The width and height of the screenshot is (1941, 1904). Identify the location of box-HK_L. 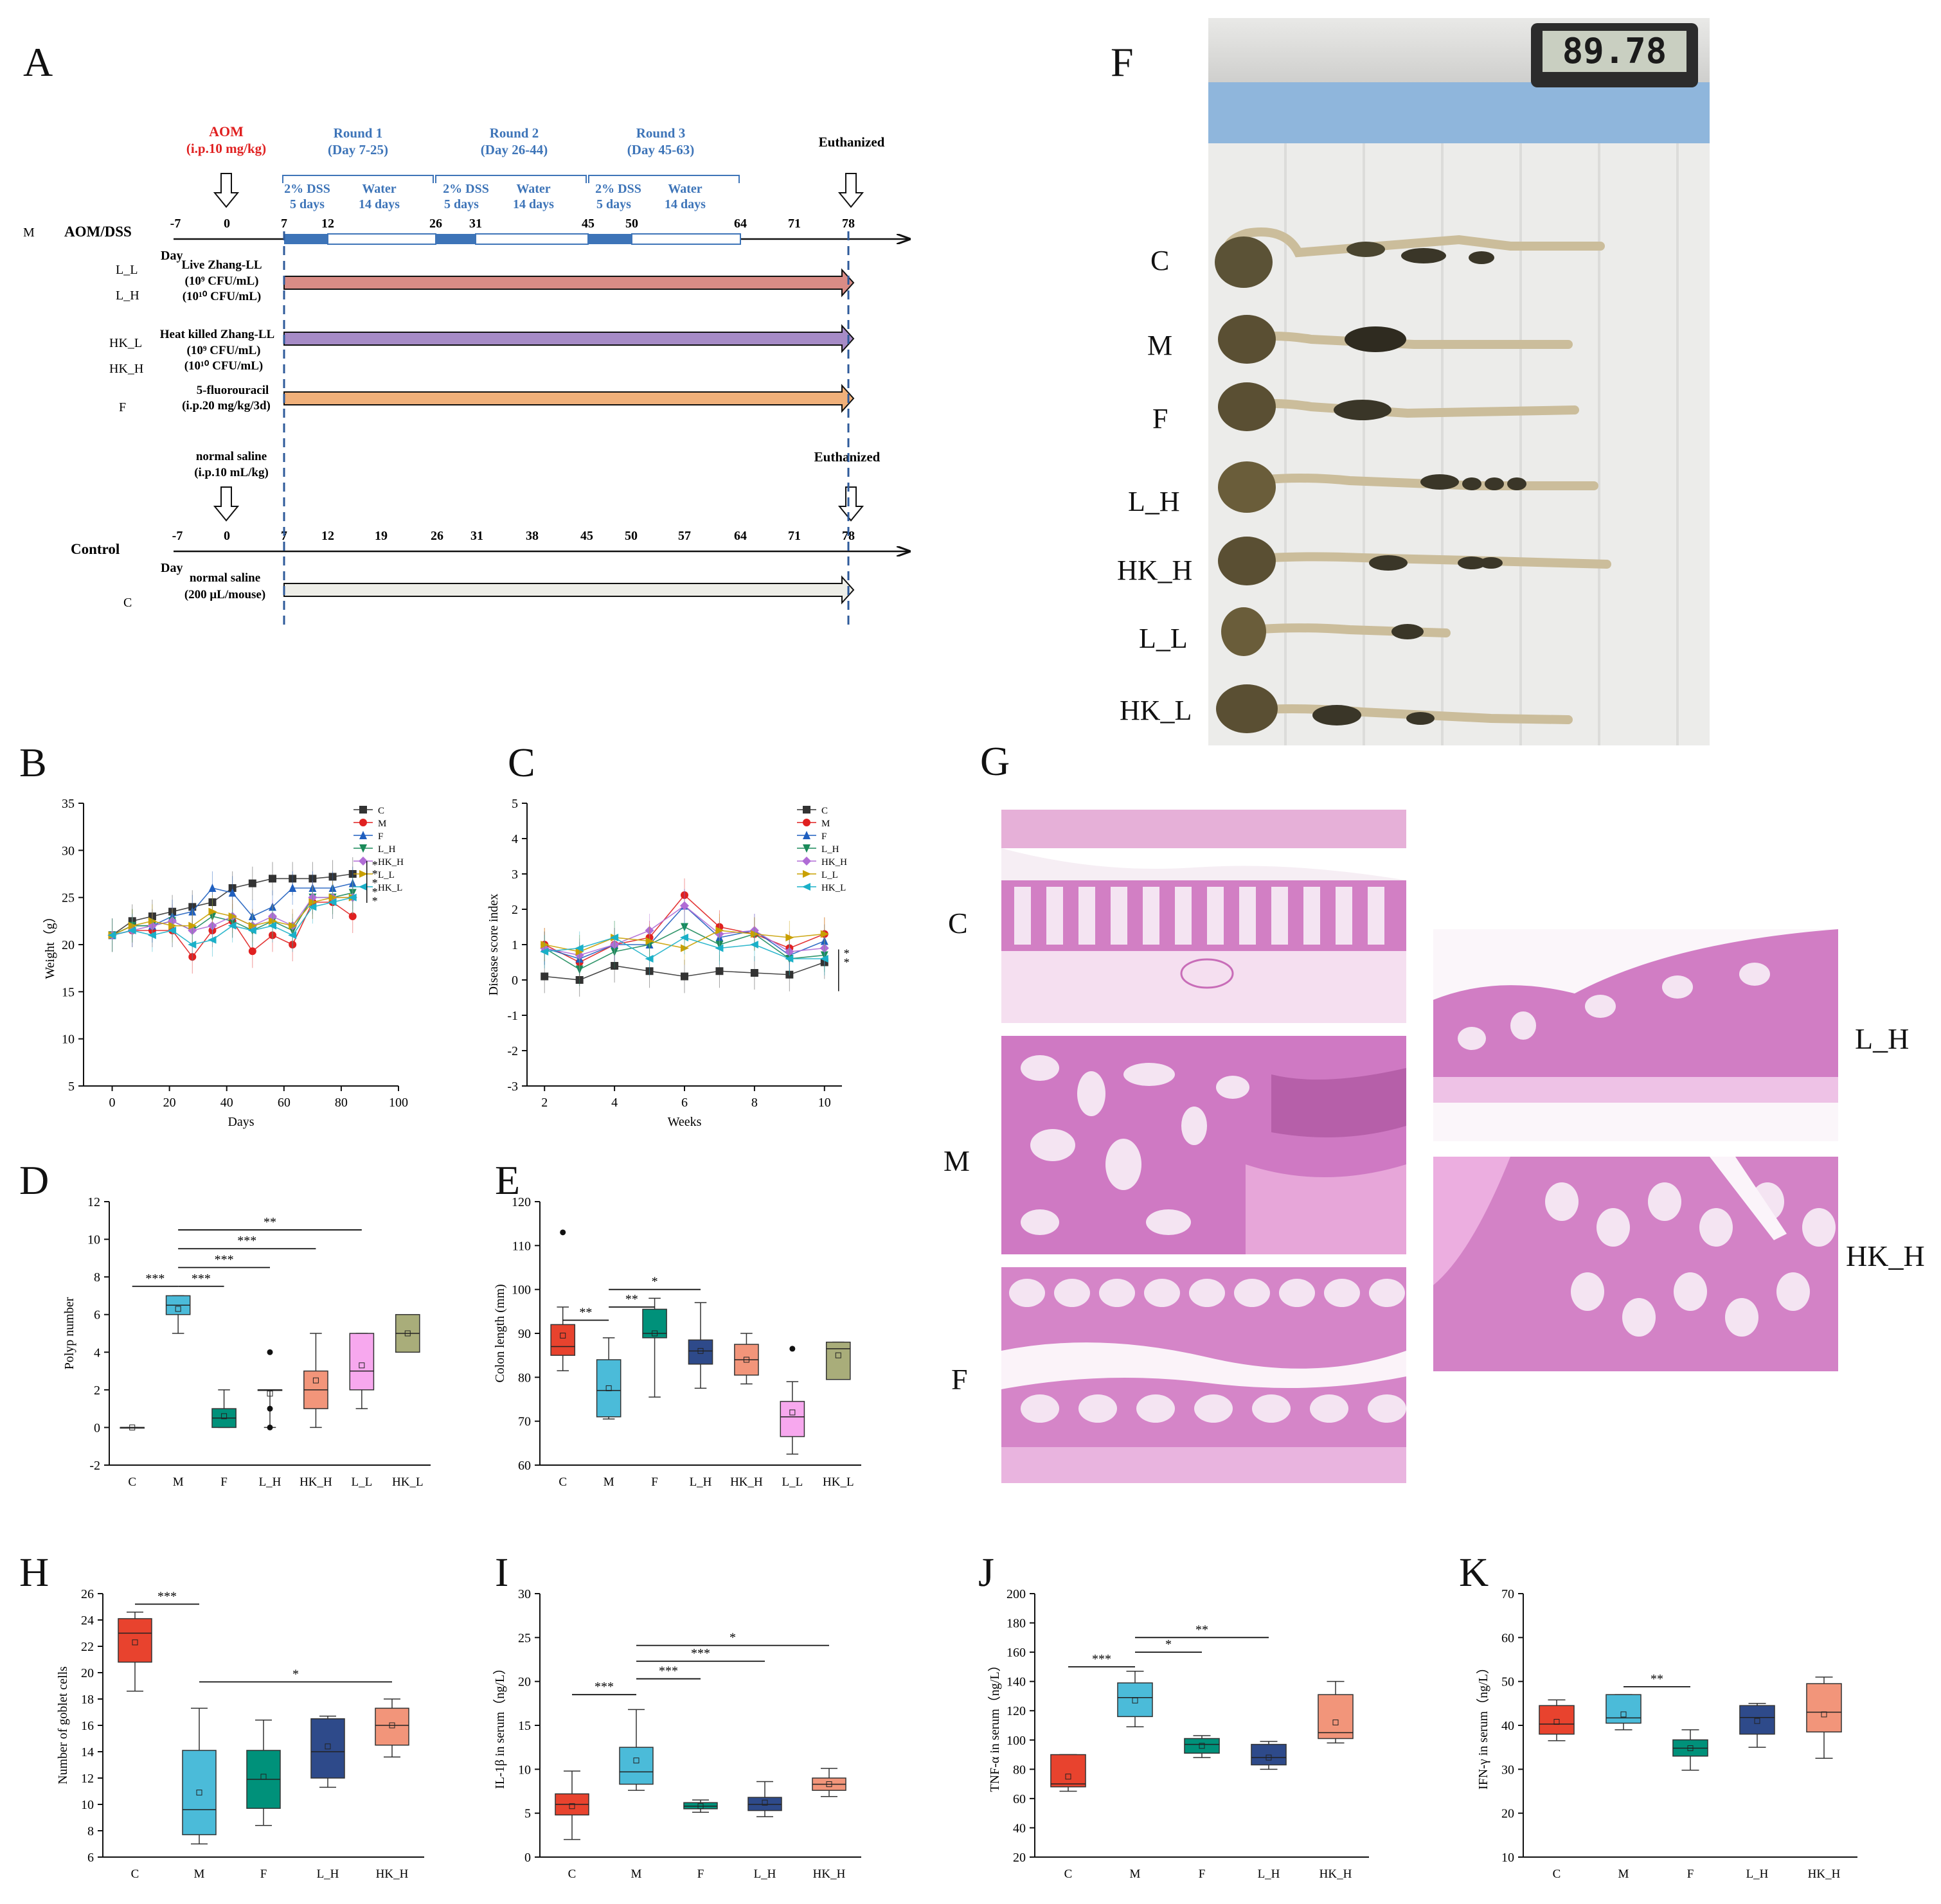
(838, 1361).